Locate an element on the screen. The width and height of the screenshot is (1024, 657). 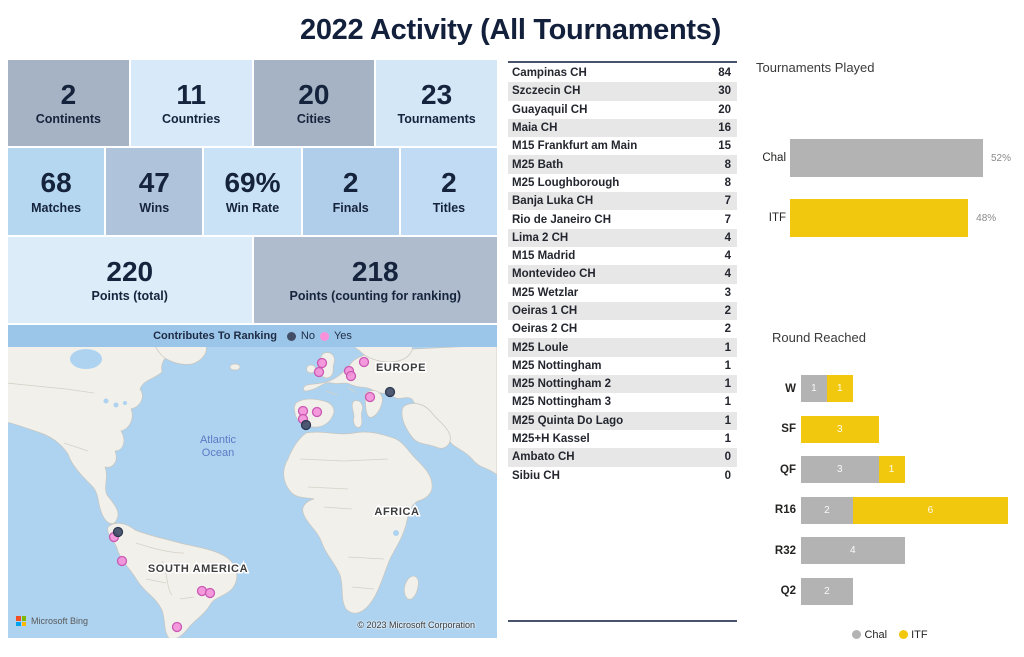
kpi-card-tournaments: 23 Tournaments is located at coordinates (436, 103).